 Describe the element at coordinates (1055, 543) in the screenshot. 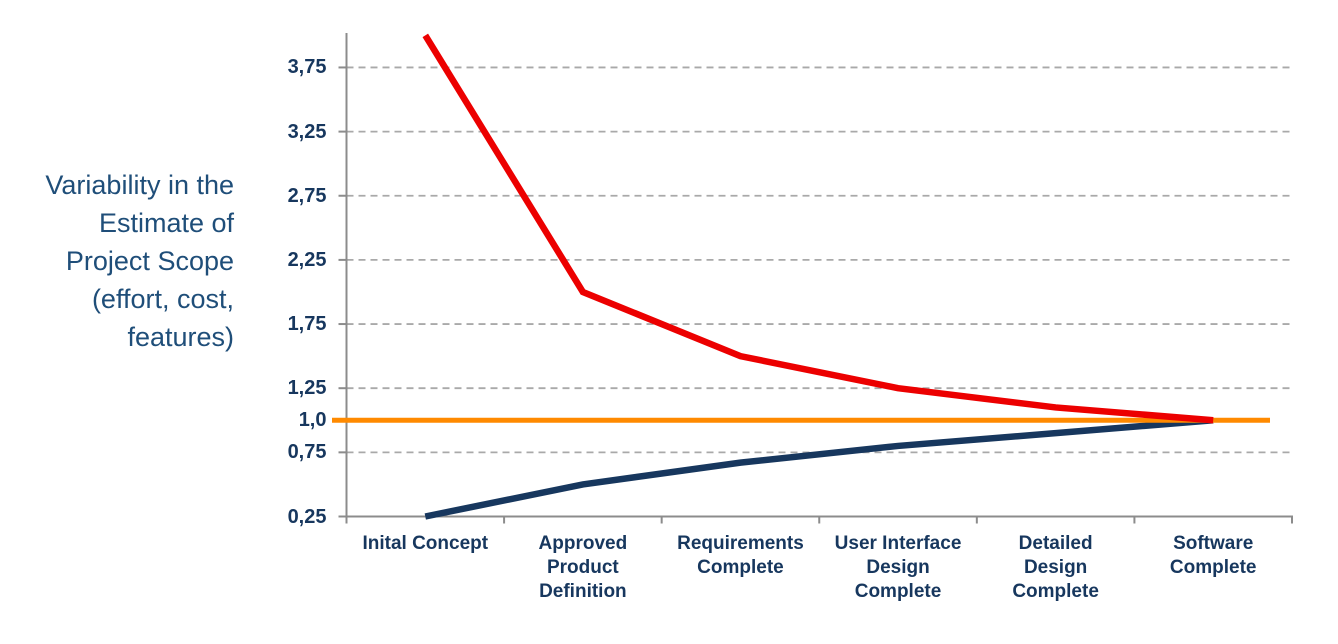

I see `x-category-label-line: Detailed` at that location.